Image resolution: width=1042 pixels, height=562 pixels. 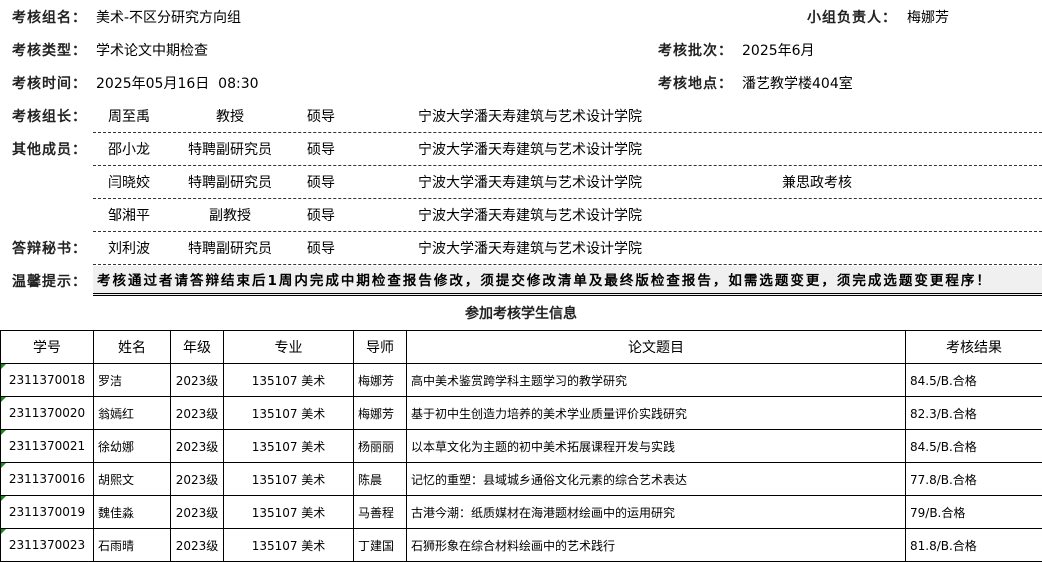 I want to click on cell-name: 罗洁, so click(x=132, y=380).